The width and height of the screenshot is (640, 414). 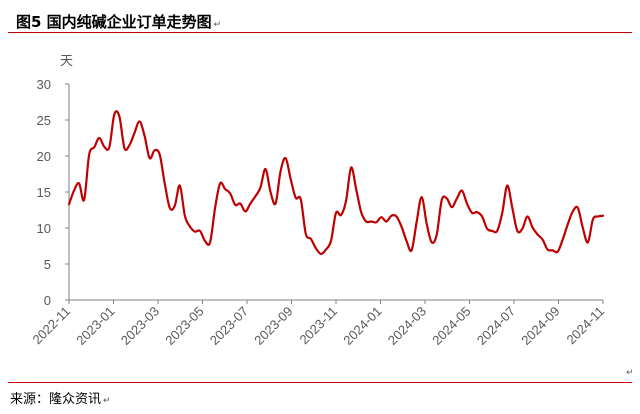 What do you see at coordinates (362, 326) in the screenshot?
I see `x-tick-label: 2024-01` at bounding box center [362, 326].